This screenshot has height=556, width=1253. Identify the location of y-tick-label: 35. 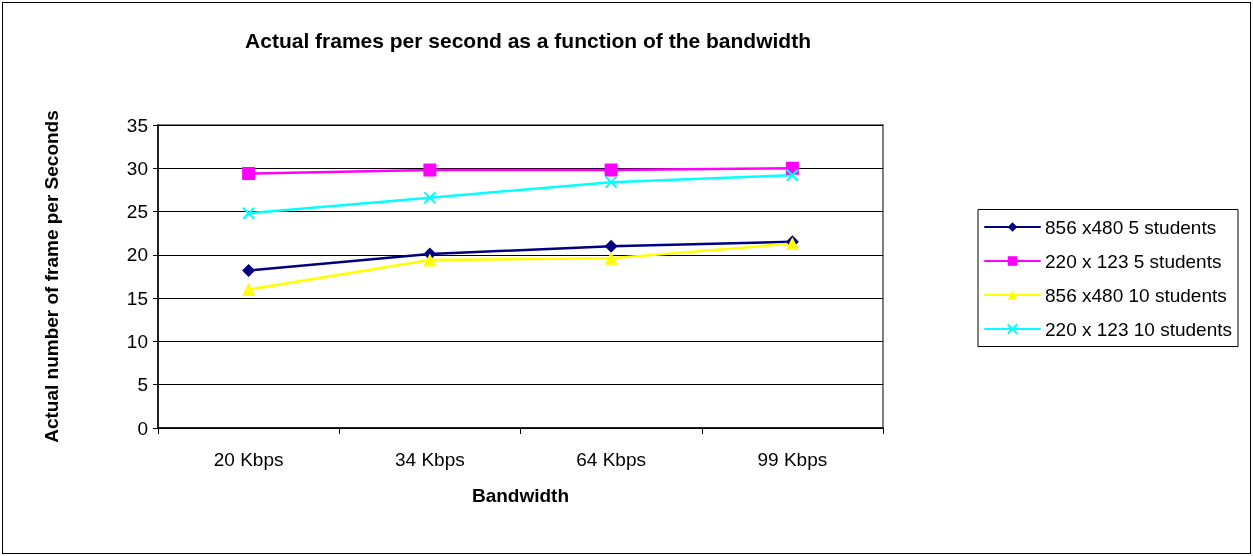
(137, 125).